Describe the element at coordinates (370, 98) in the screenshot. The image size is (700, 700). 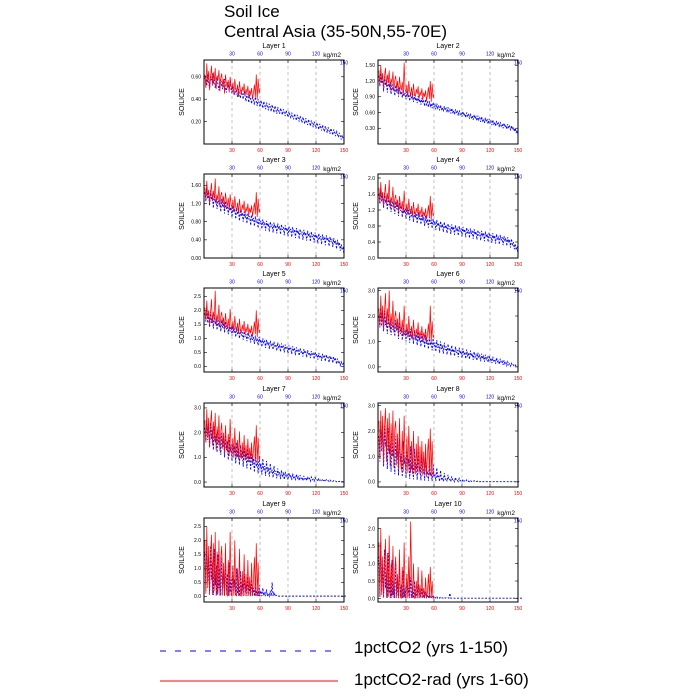
I see `y-tick-label: 0.90` at that location.